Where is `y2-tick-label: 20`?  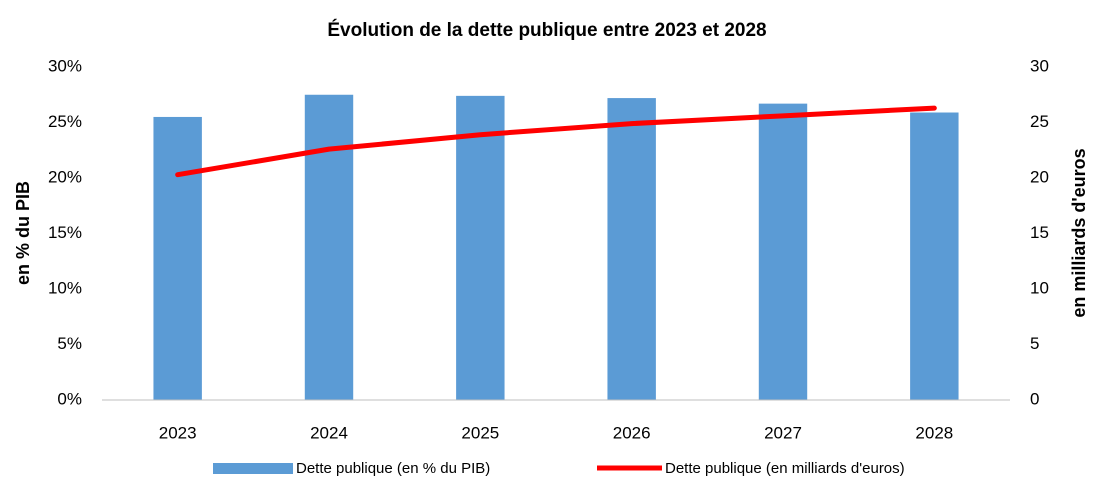
y2-tick-label: 20 is located at coordinates (1039, 176).